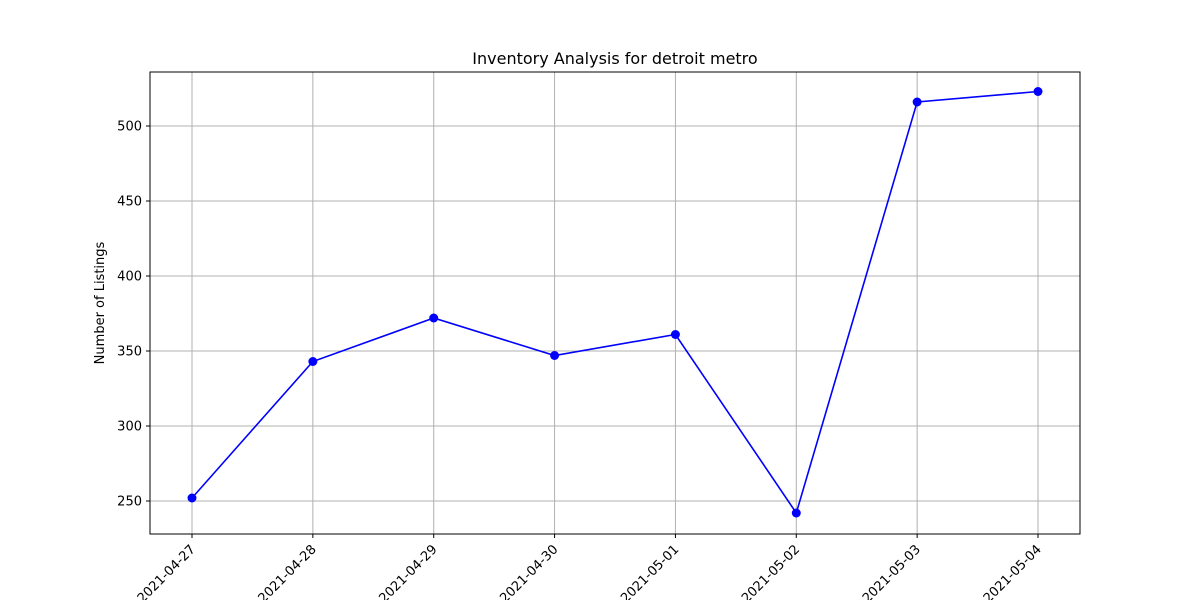 The width and height of the screenshot is (1200, 600). What do you see at coordinates (892, 571) in the screenshot?
I see `x-tick-label: 2021-05-03` at bounding box center [892, 571].